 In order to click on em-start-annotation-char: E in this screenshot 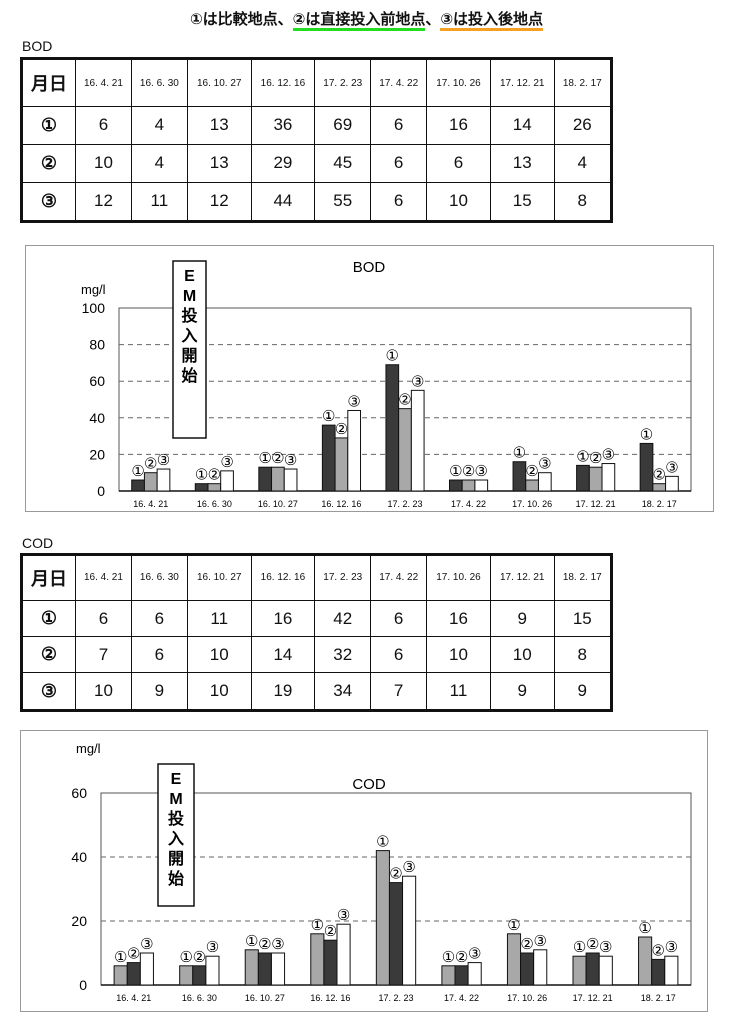, I will do `click(176, 779)`.